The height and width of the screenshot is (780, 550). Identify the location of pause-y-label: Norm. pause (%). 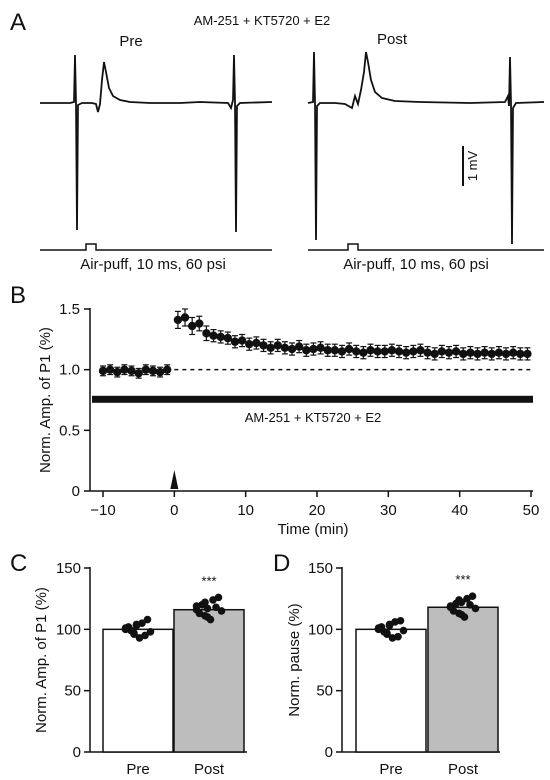
(294, 659).